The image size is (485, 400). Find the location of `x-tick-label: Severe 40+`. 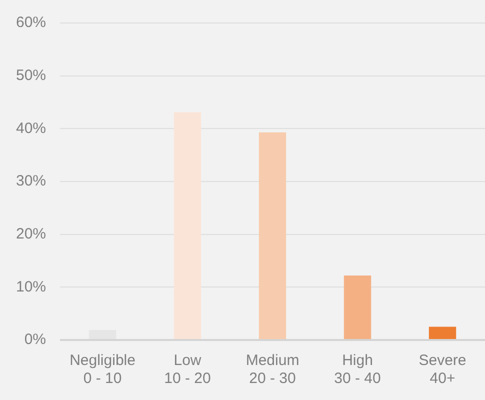

x-tick-label: Severe 40+ is located at coordinates (442, 370).